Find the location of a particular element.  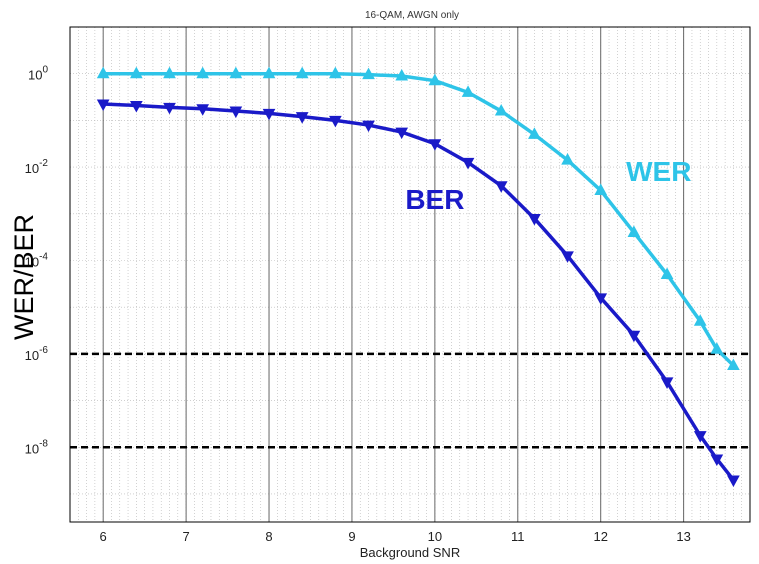

x-tick-label: 10 is located at coordinates (435, 536).